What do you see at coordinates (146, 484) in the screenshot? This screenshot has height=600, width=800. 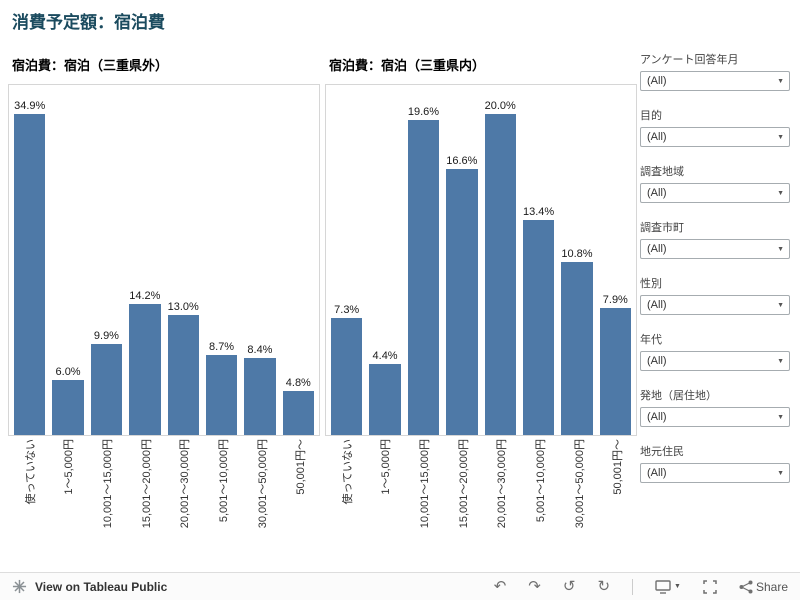 I see `x-axis-label: 15,001～20,000円` at bounding box center [146, 484].